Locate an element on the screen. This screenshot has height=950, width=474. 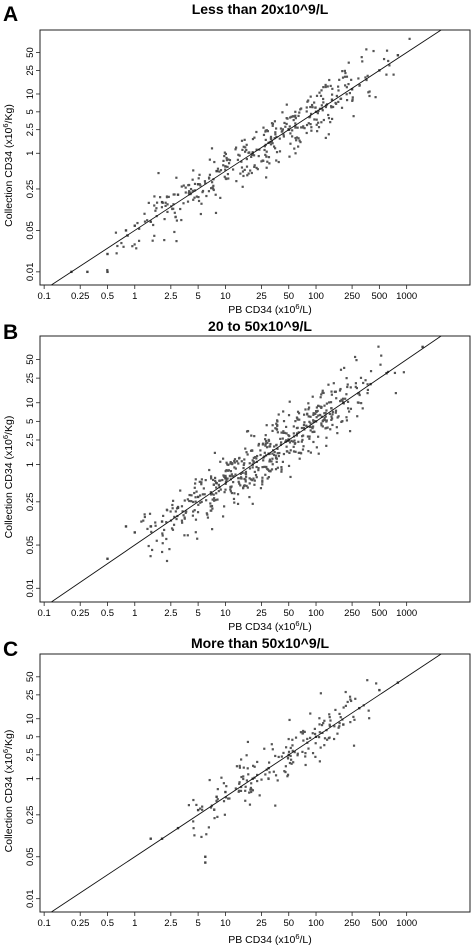
y-axis-label: Collection CD34 (x106/Kg) is located at coordinates (8, 477).